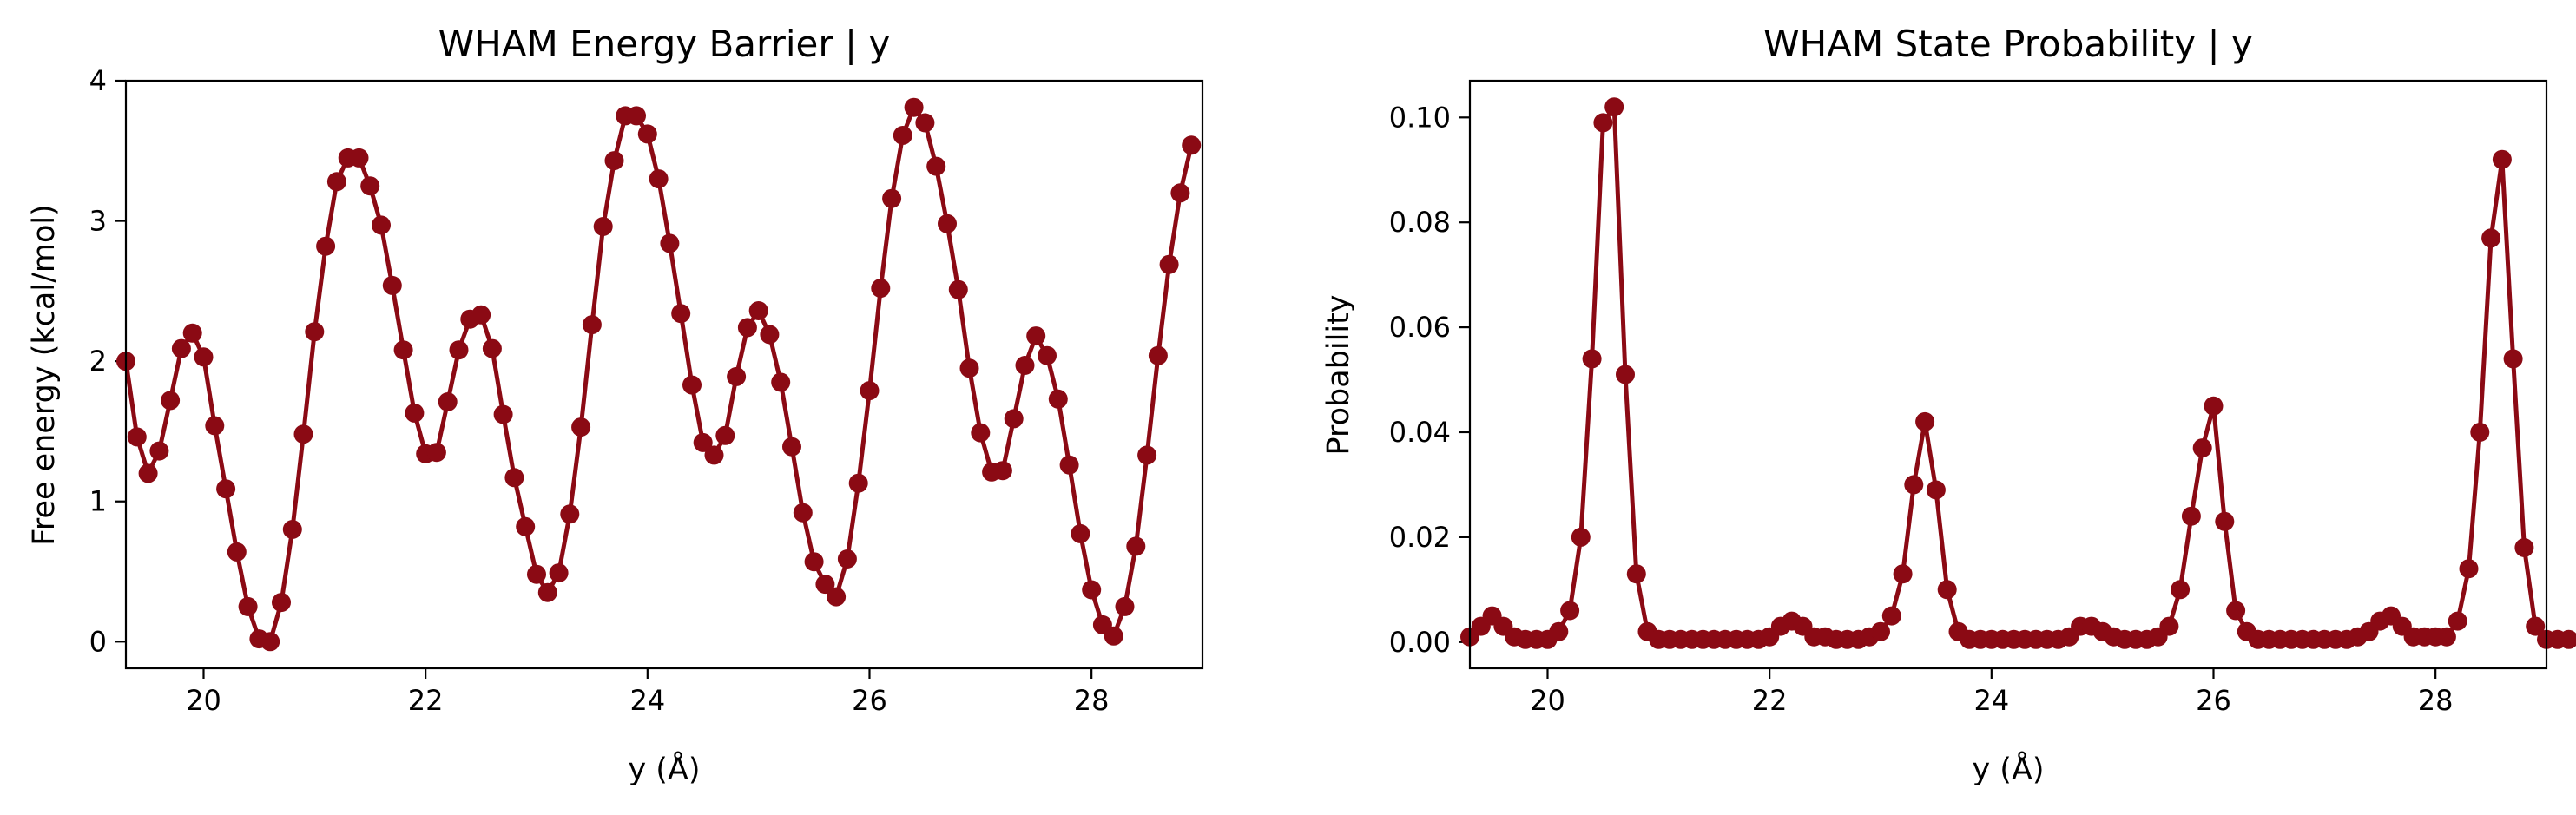 This screenshot has width=2576, height=815. What do you see at coordinates (2008, 768) in the screenshot?
I see `probability-x-axis-label: y (Å)` at bounding box center [2008, 768].